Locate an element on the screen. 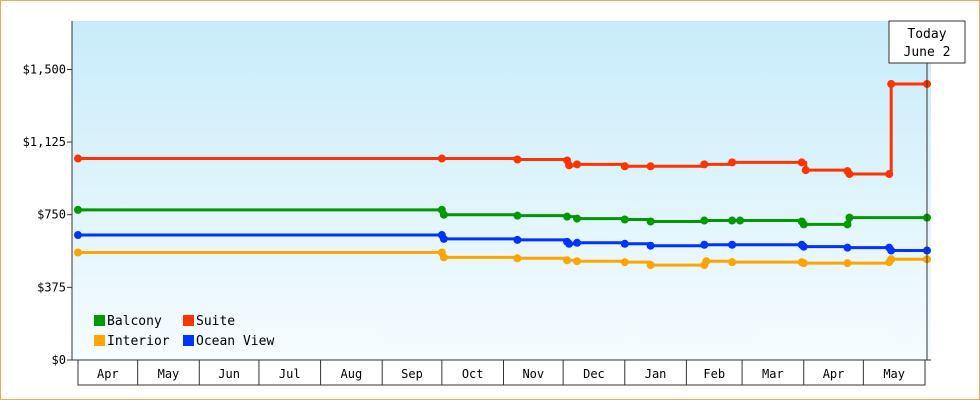 The image size is (980, 400). legend-label: Suite is located at coordinates (215, 321).